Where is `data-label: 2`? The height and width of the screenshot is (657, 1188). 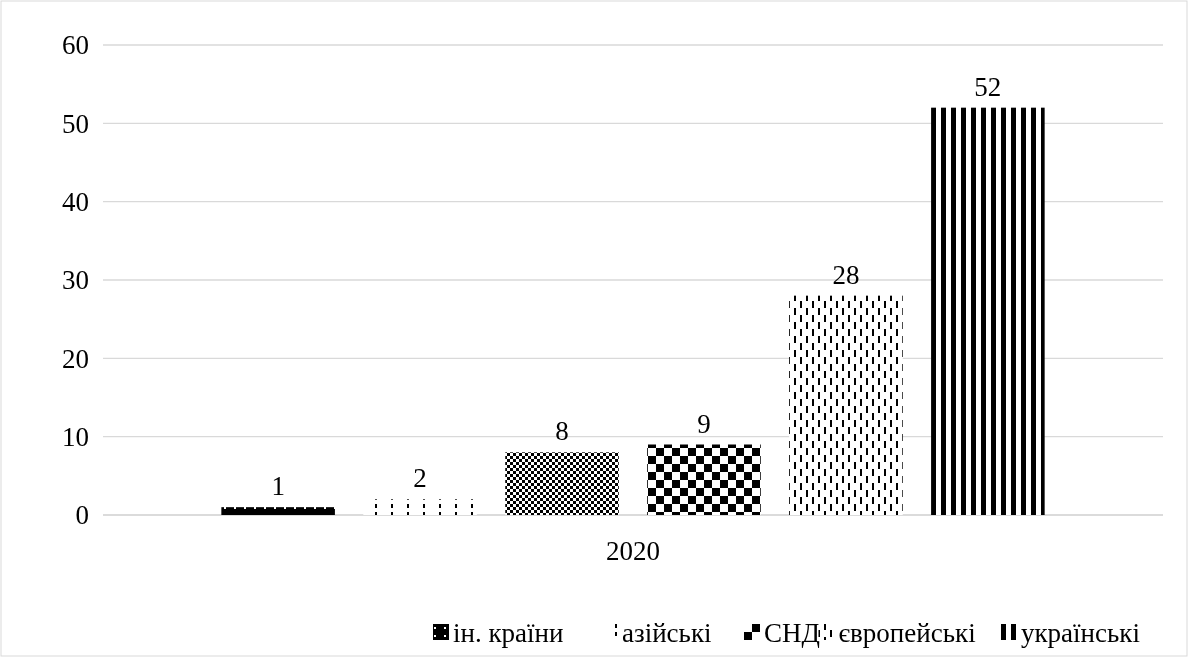
data-label: 2 is located at coordinates (420, 478).